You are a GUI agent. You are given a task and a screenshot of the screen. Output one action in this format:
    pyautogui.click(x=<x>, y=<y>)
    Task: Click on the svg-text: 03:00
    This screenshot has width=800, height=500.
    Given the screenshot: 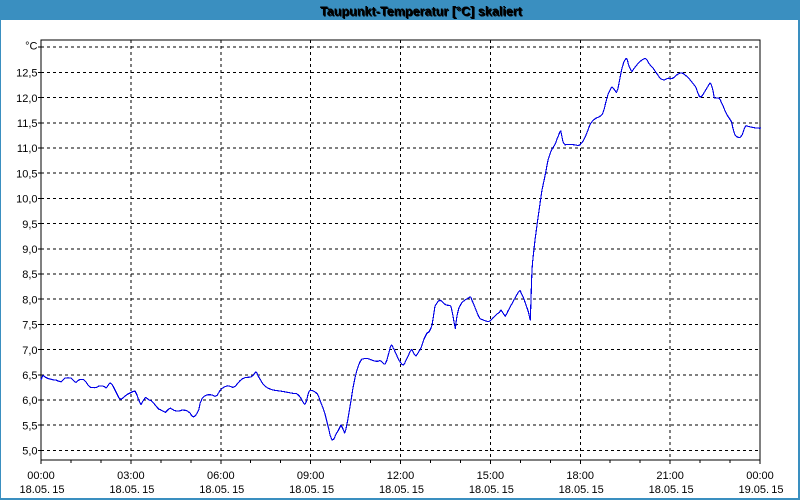 What is the action you would take?
    pyautogui.click(x=131, y=476)
    